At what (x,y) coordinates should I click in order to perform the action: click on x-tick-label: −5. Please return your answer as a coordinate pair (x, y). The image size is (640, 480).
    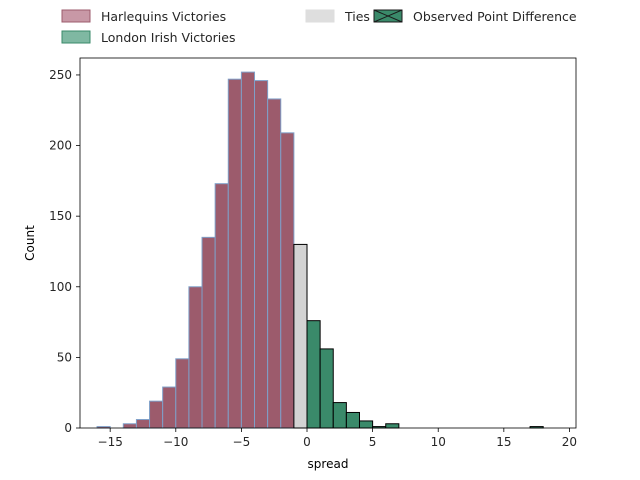
    Looking at the image, I should click on (242, 442).